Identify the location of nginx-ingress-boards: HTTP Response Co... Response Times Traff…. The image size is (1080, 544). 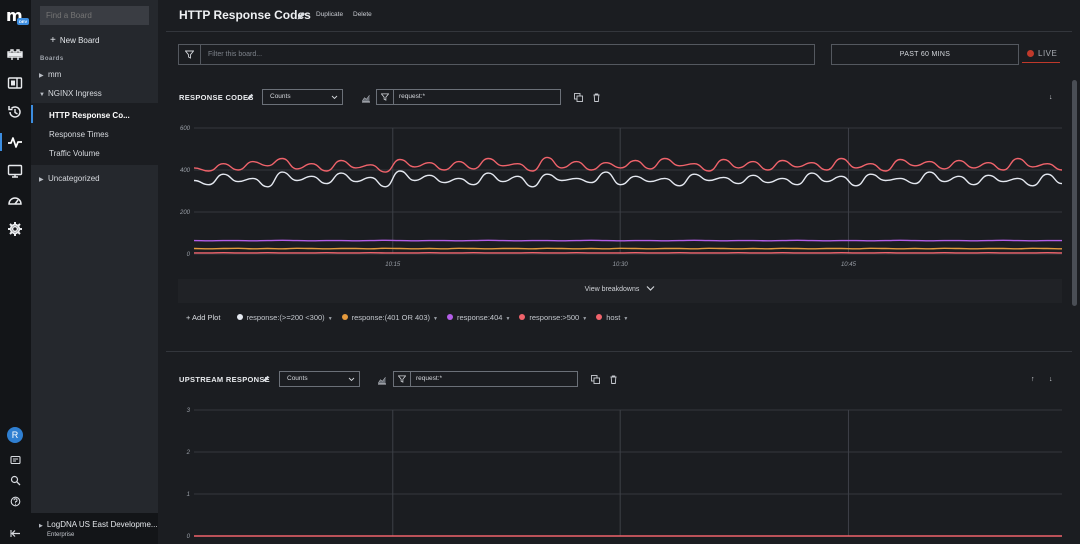
(94, 134).